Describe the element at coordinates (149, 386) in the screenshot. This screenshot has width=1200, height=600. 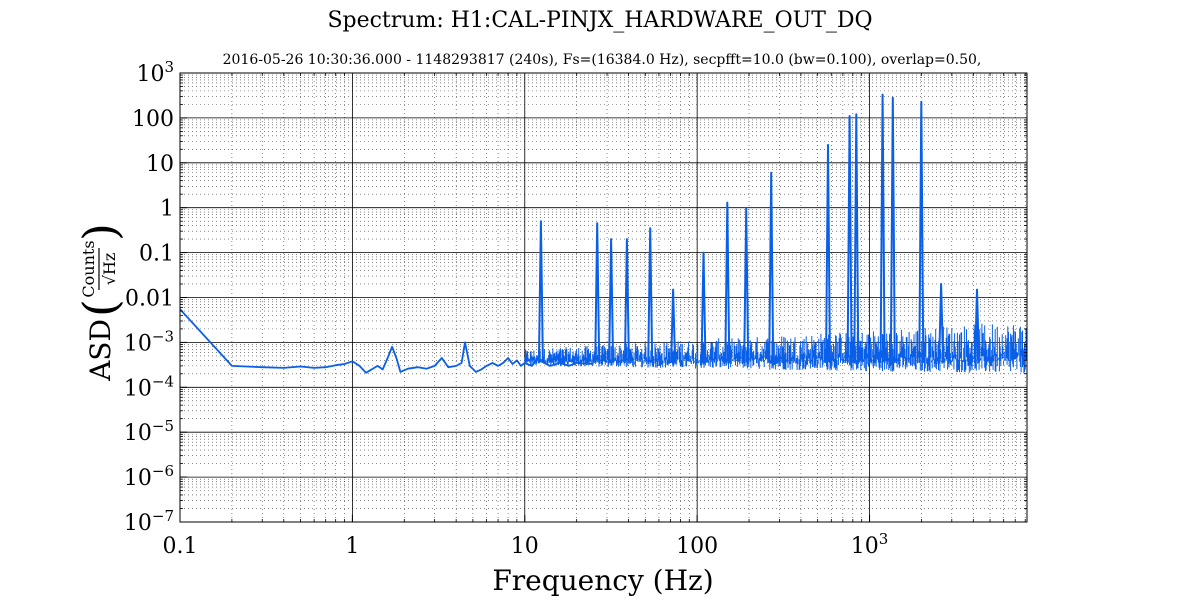
I see `y-tick-label: 10⁻⁴` at that location.